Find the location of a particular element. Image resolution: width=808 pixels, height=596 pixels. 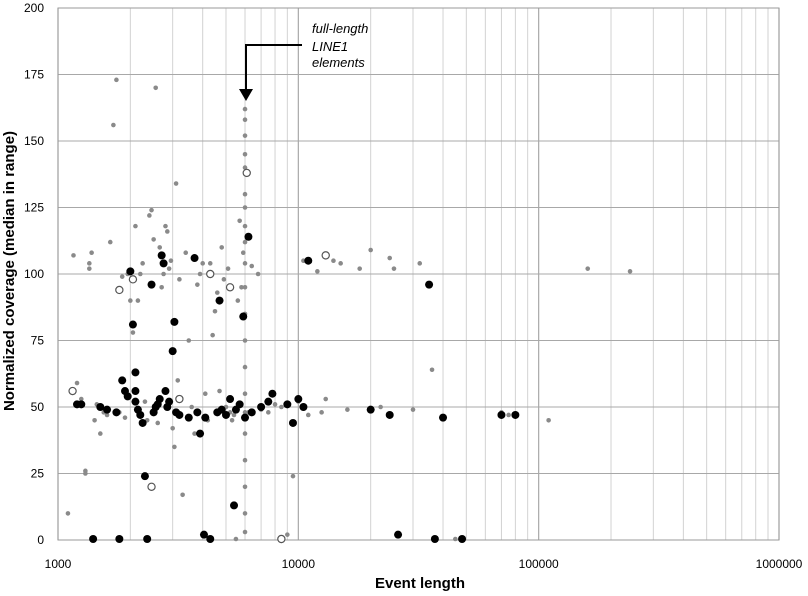

y-tick-label: 50 is located at coordinates (38, 407).